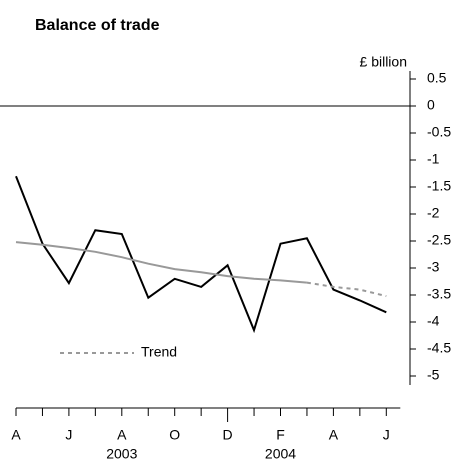 The height and width of the screenshot is (462, 458). I want to click on y-tick-label: -5, so click(433, 375).